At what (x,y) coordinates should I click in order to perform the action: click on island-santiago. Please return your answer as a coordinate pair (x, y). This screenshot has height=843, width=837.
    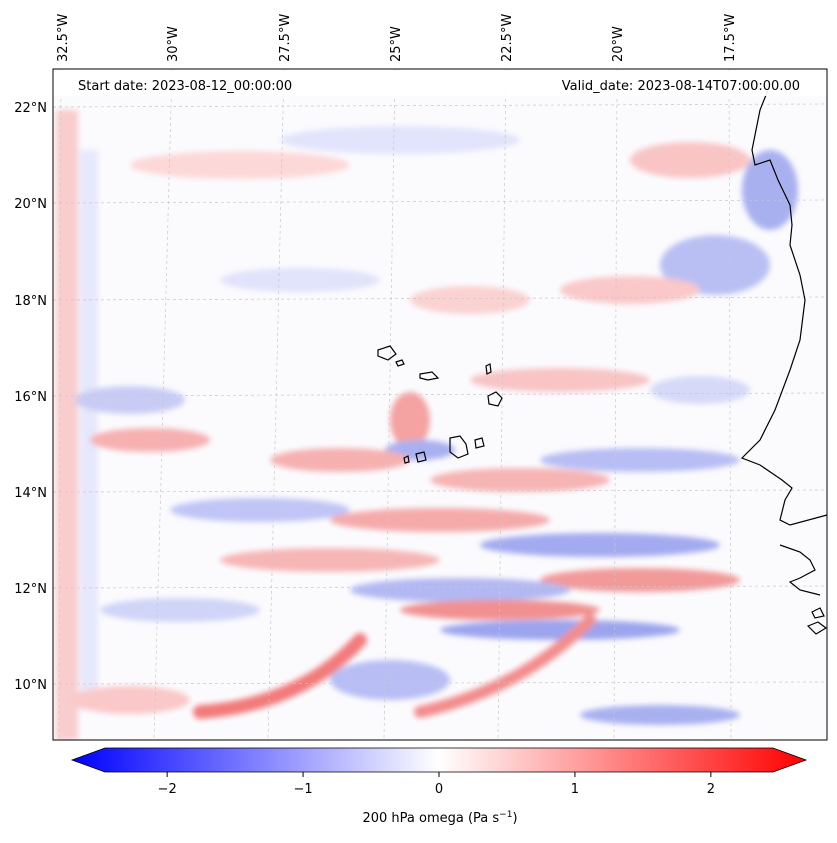
    Looking at the image, I should click on (459, 447).